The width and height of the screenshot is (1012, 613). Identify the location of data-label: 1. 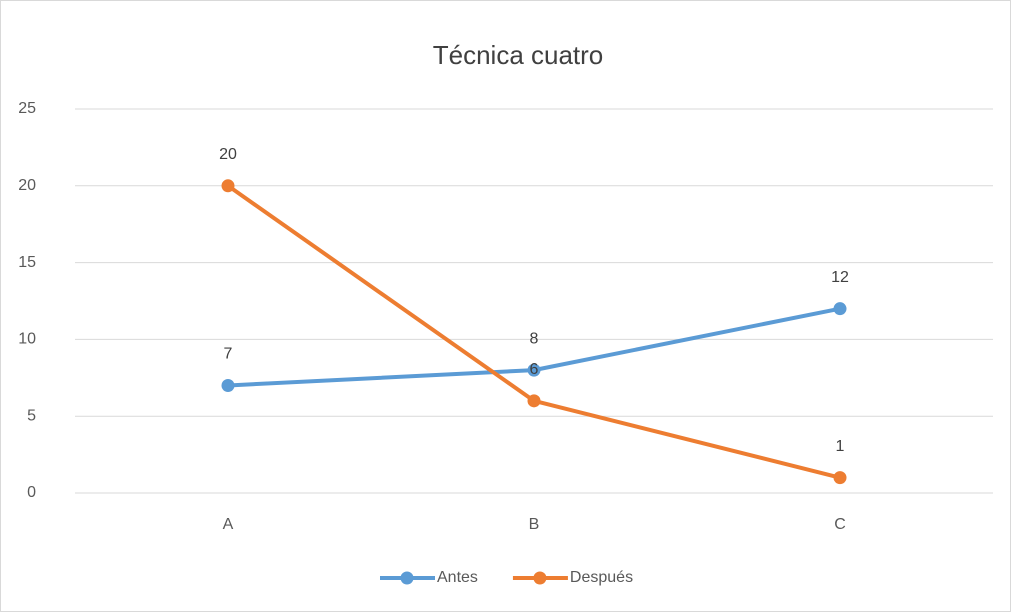
(840, 446).